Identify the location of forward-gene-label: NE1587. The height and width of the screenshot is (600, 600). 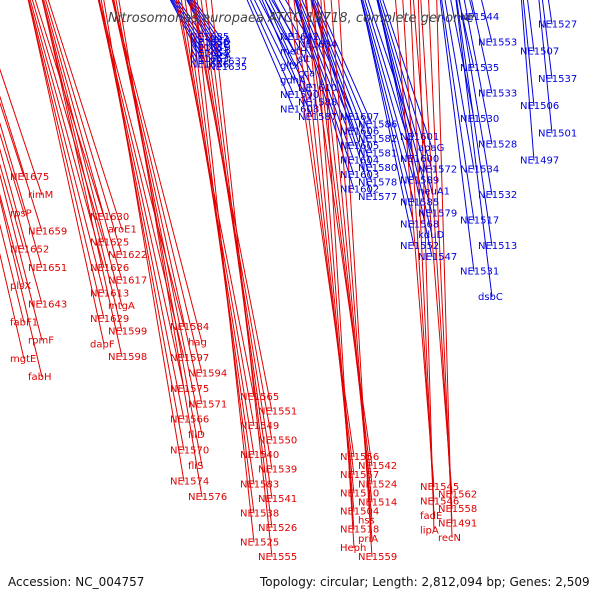
(317, 117).